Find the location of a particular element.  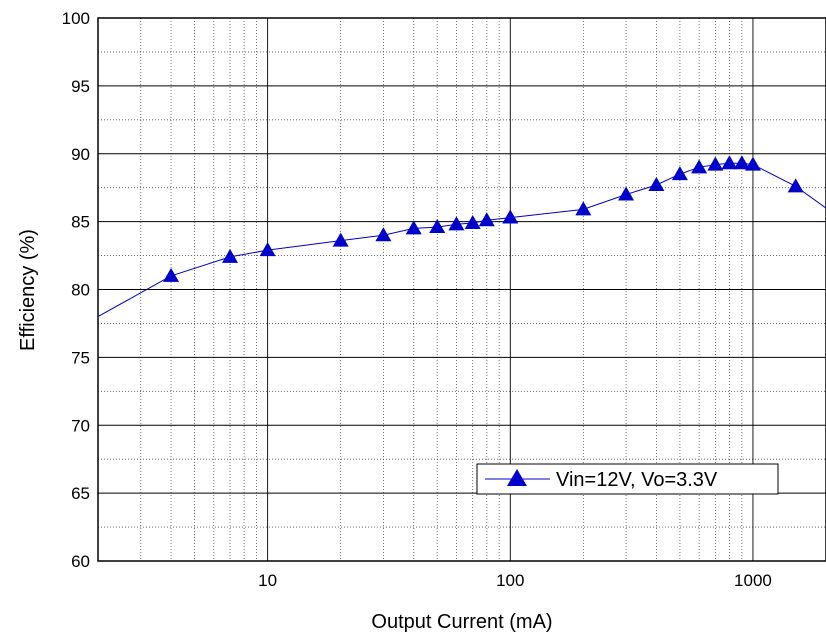

y-tick-label: 80 is located at coordinates (80, 290).